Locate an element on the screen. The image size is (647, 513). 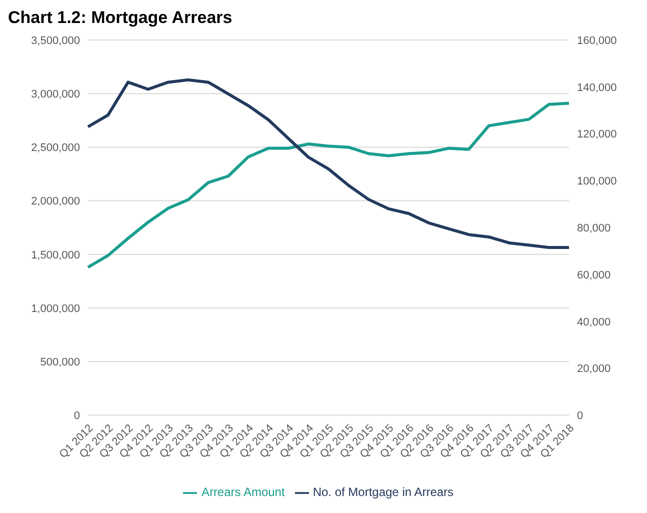
y-tick-label: 1,000,000 is located at coordinates (55, 308).